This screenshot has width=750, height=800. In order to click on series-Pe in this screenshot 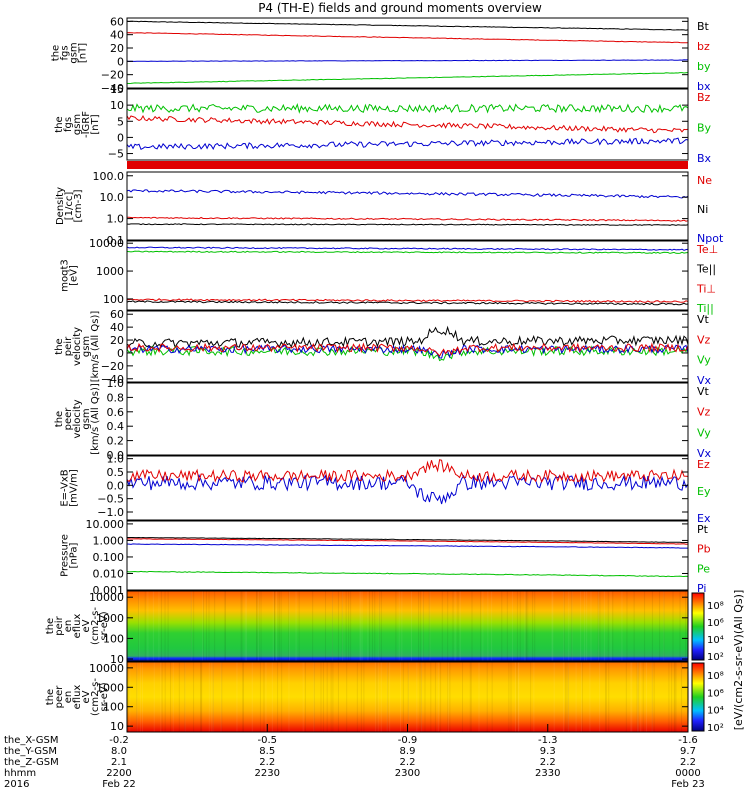, I will do `click(407, 574)`.